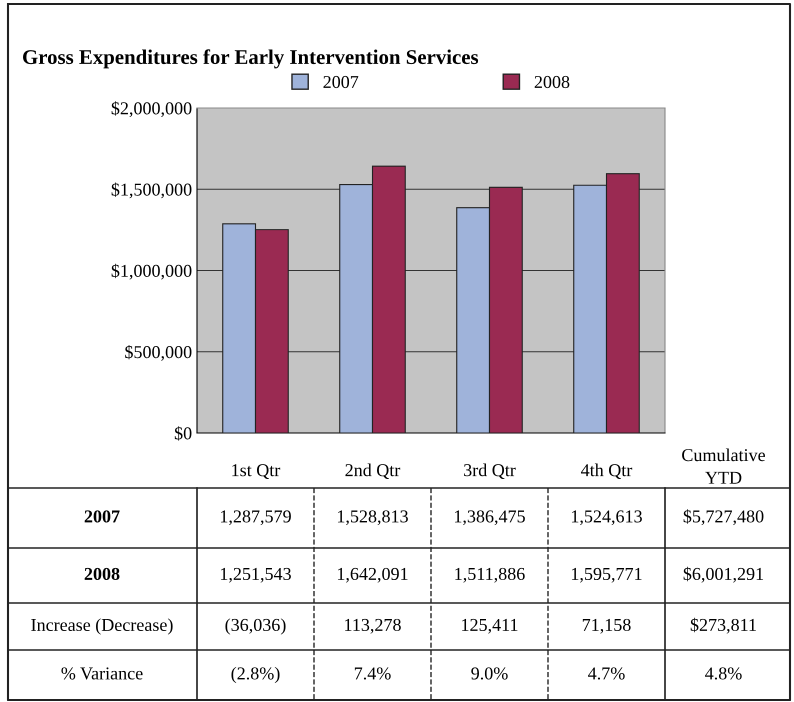 The image size is (794, 702). Describe the element at coordinates (255, 626) in the screenshot. I see `text: (36,036)` at that location.